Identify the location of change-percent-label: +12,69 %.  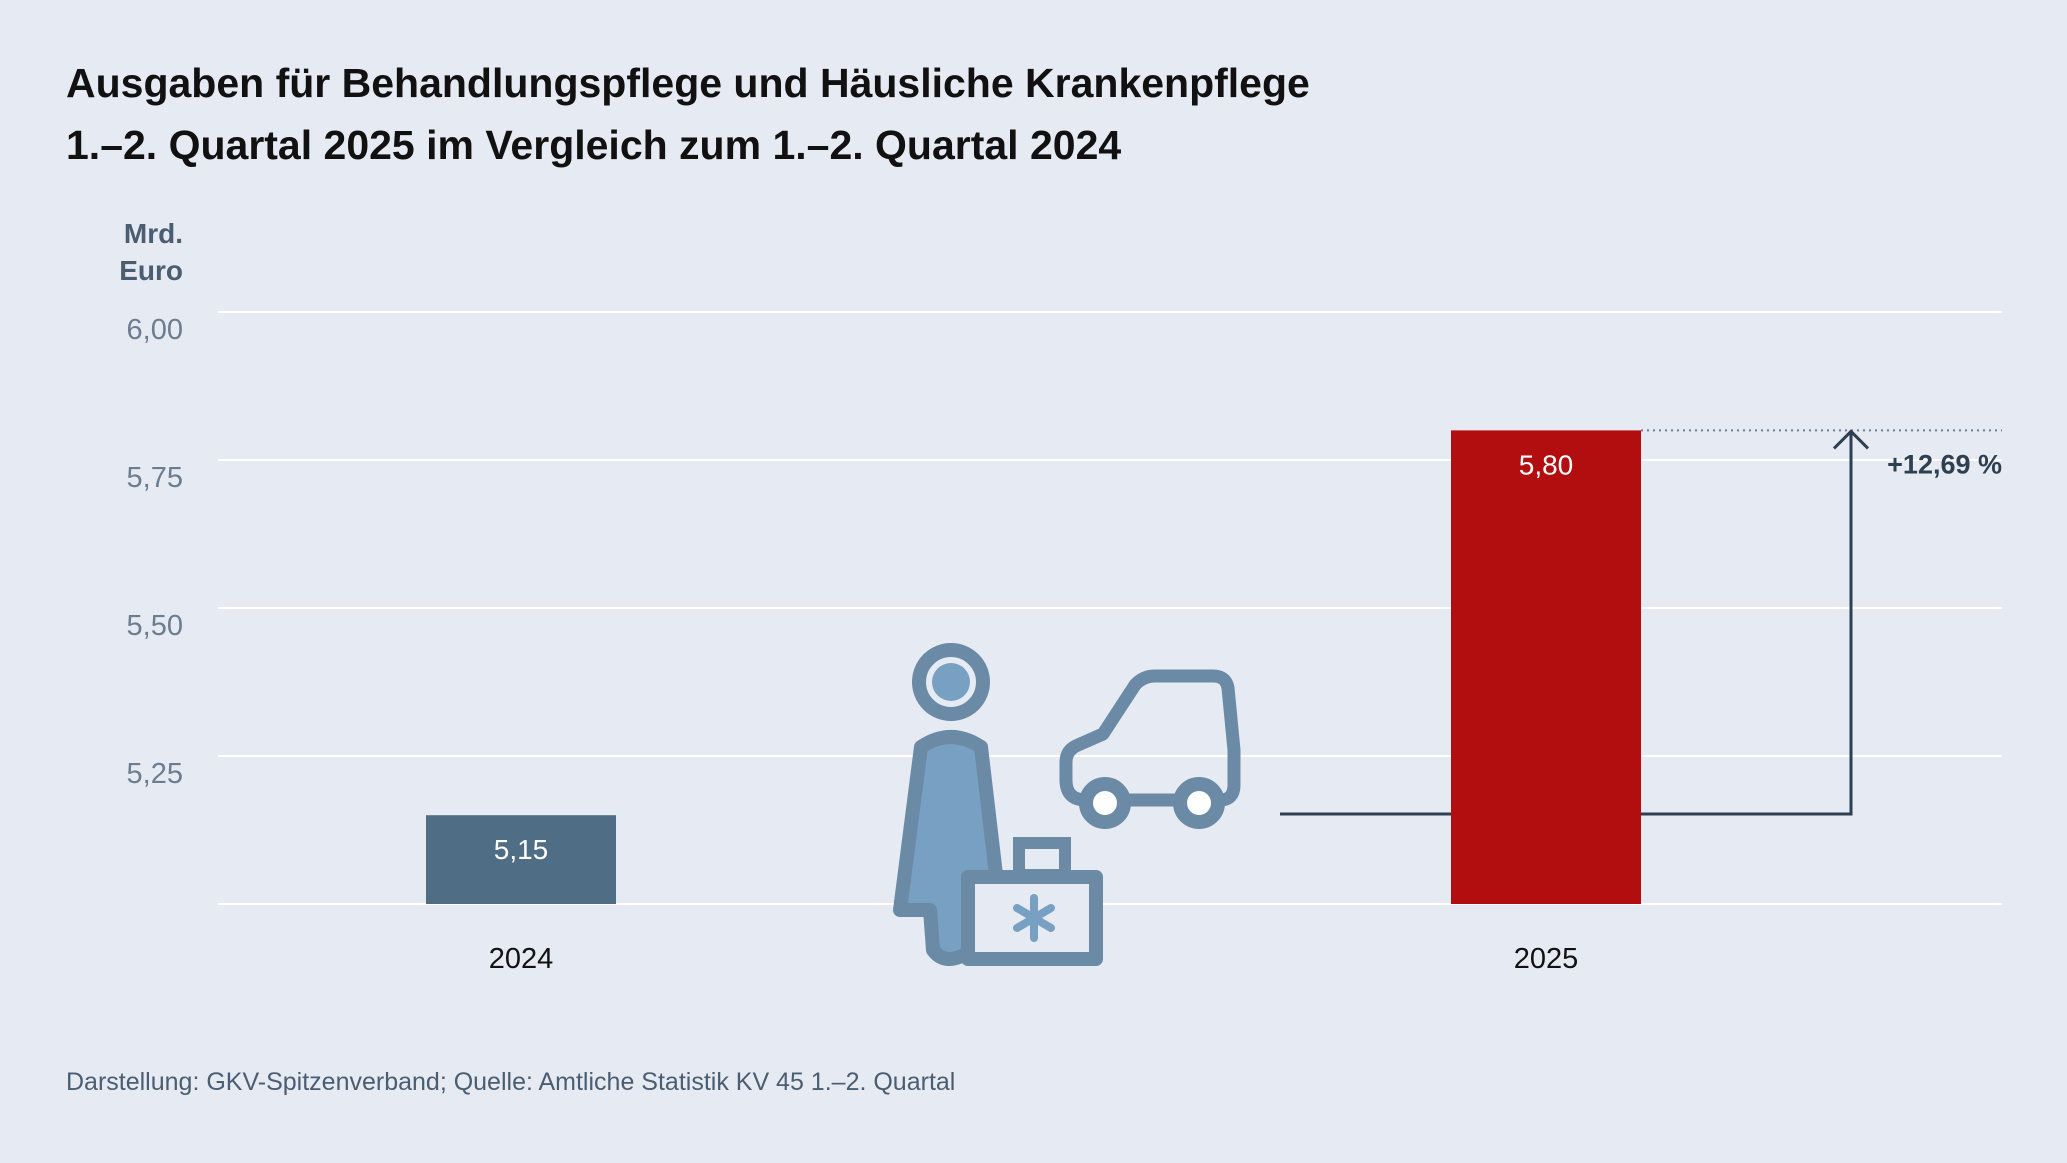
(1944, 464).